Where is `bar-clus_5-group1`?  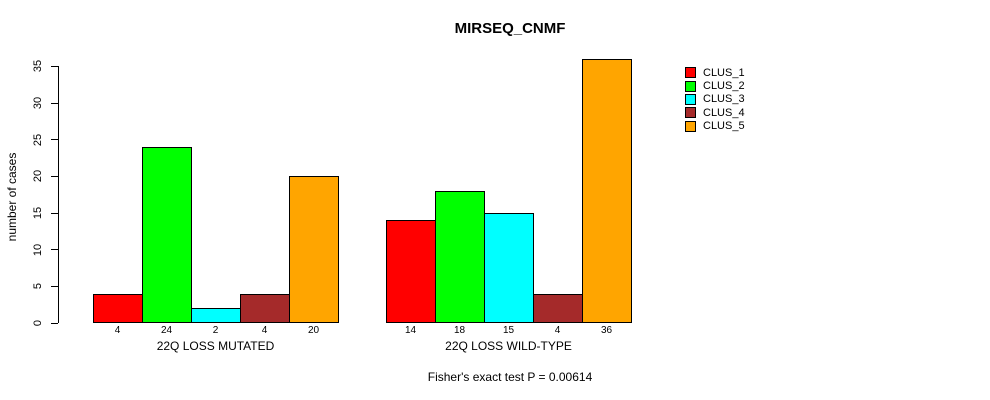 bar-clus_5-group1 is located at coordinates (314, 249).